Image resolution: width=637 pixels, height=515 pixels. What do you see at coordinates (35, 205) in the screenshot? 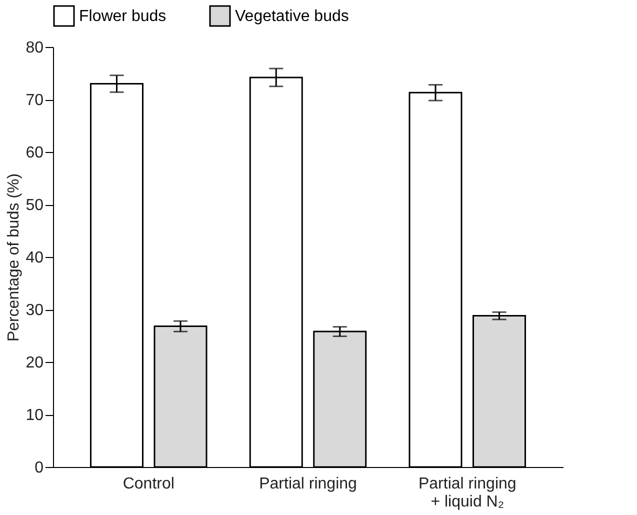
I see `y-tick-label: 50` at bounding box center [35, 205].